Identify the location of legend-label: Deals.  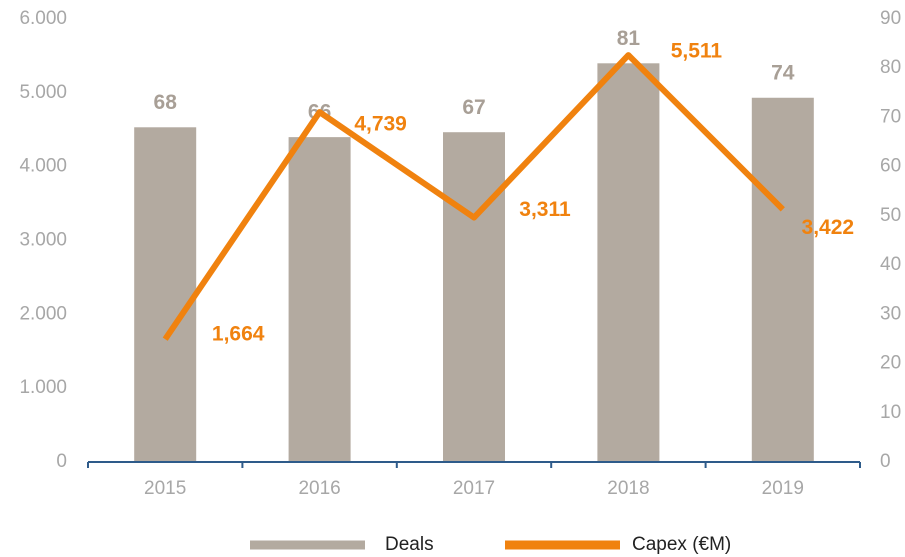
(409, 544).